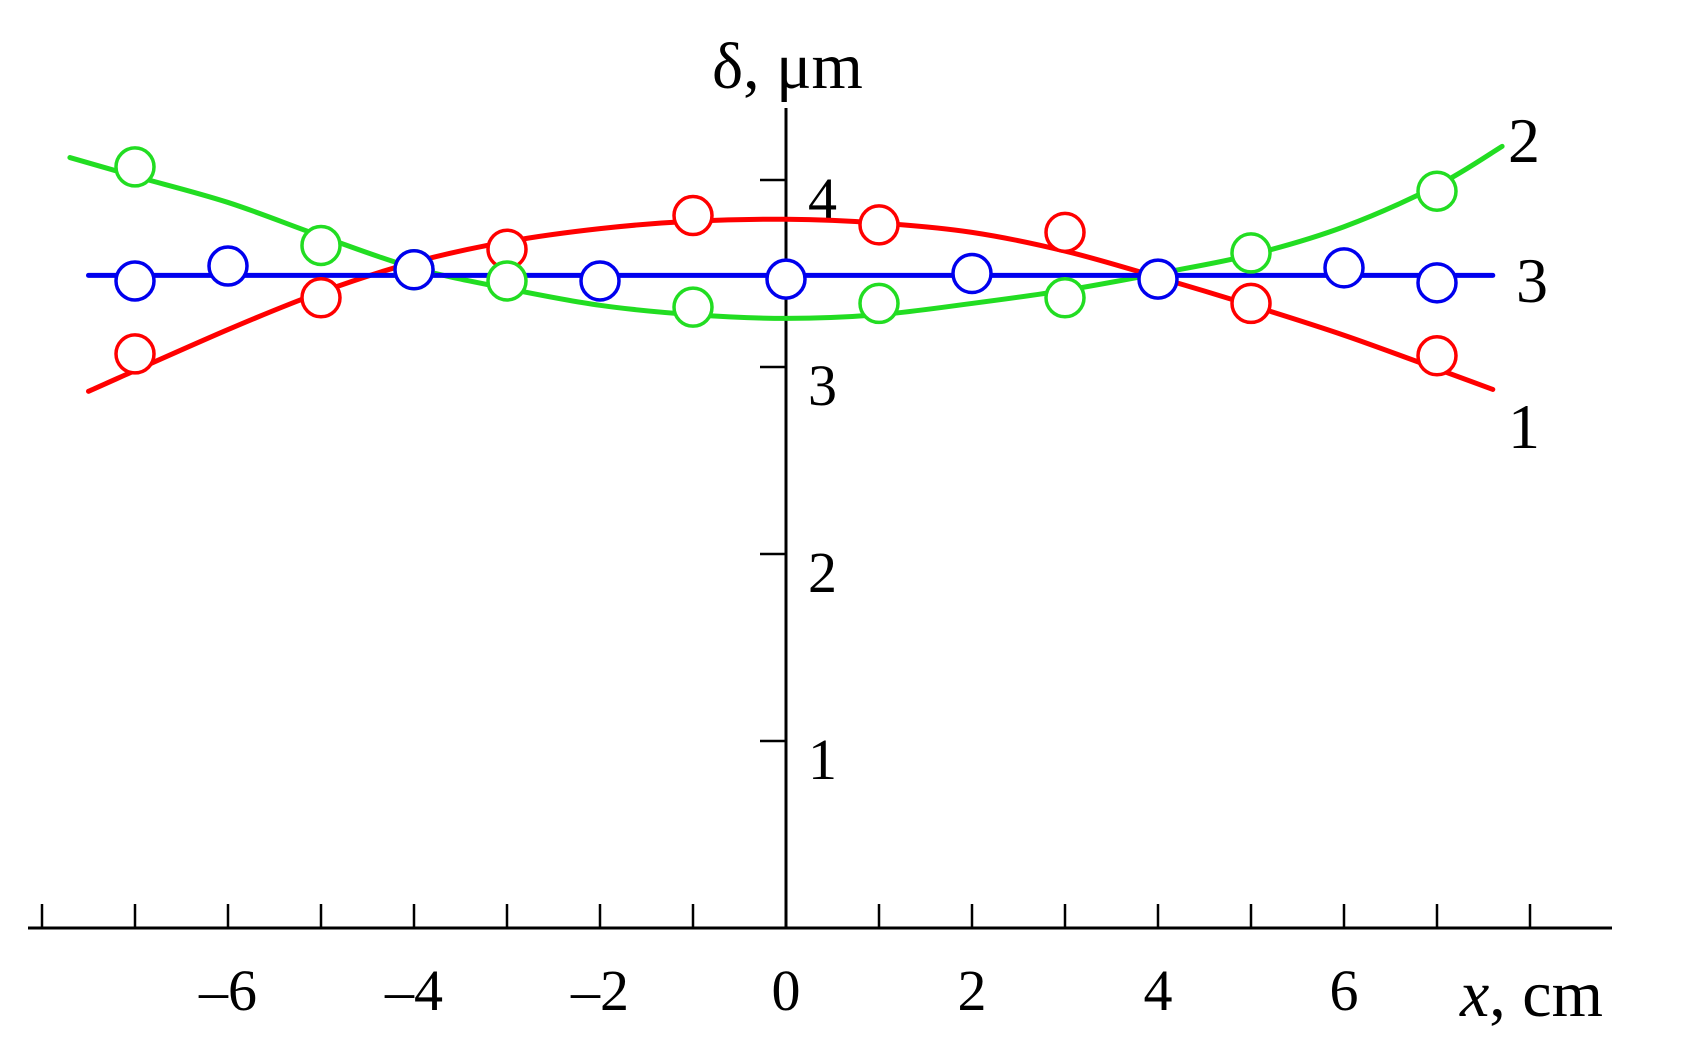  Describe the element at coordinates (1474, 994) in the screenshot. I see `x-axis-label-var: x` at that location.